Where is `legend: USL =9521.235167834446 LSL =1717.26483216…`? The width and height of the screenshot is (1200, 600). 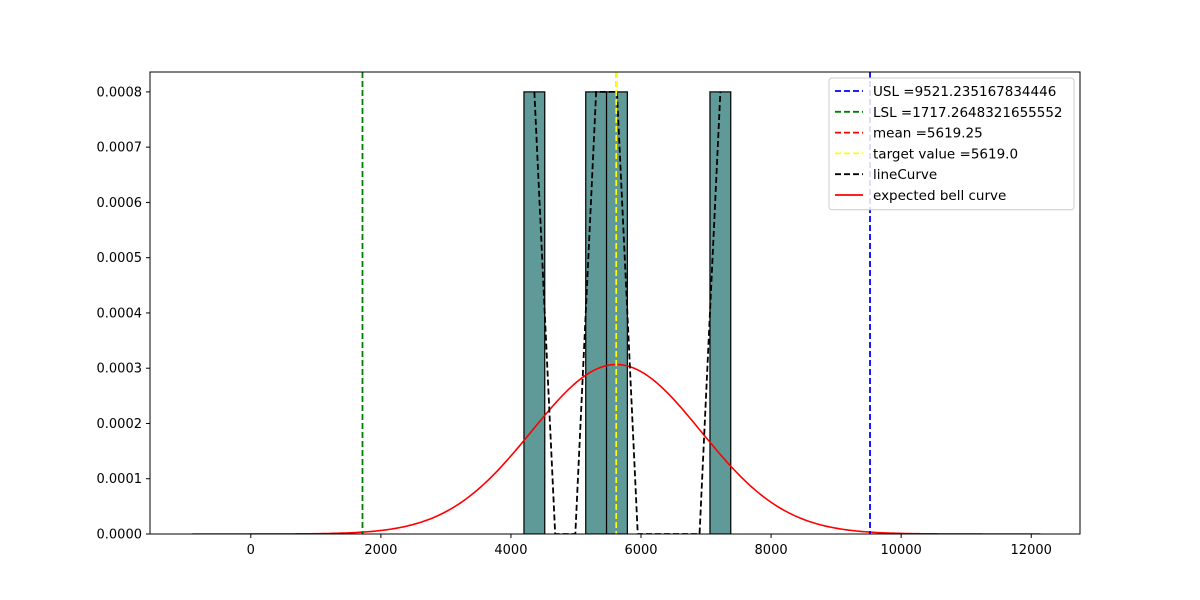
legend: USL =9521.235167834446 LSL =1717.26483216… is located at coordinates (951, 144).